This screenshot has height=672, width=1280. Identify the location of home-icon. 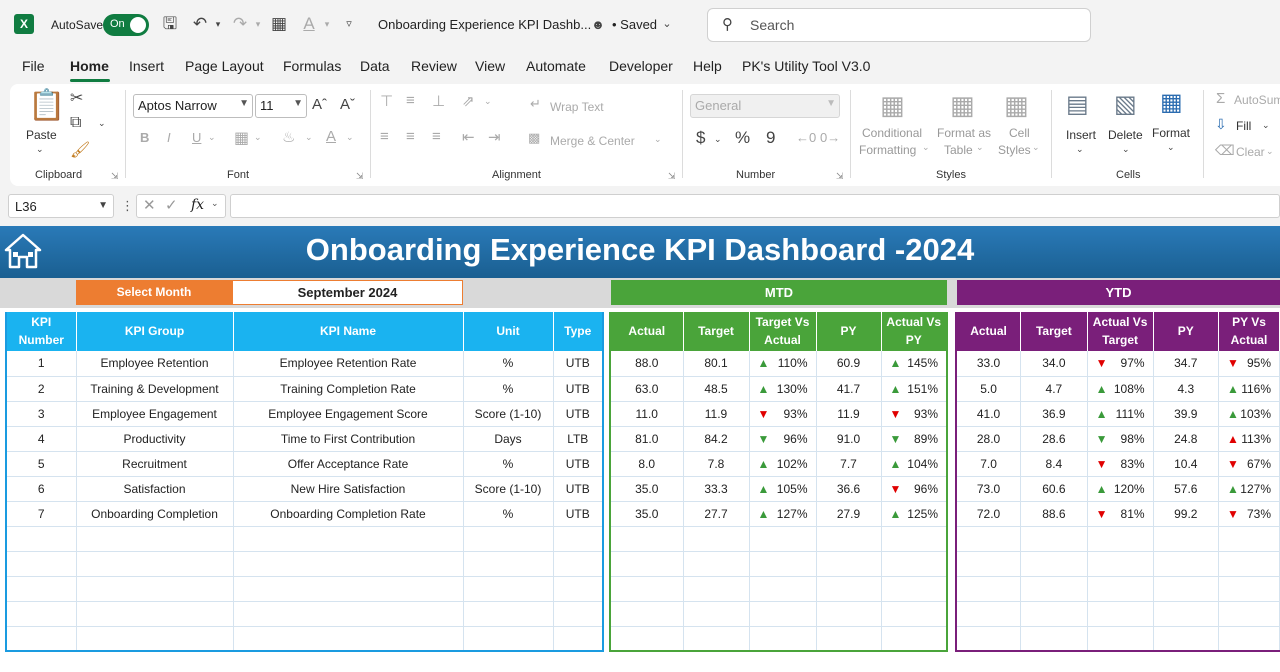
(23, 251).